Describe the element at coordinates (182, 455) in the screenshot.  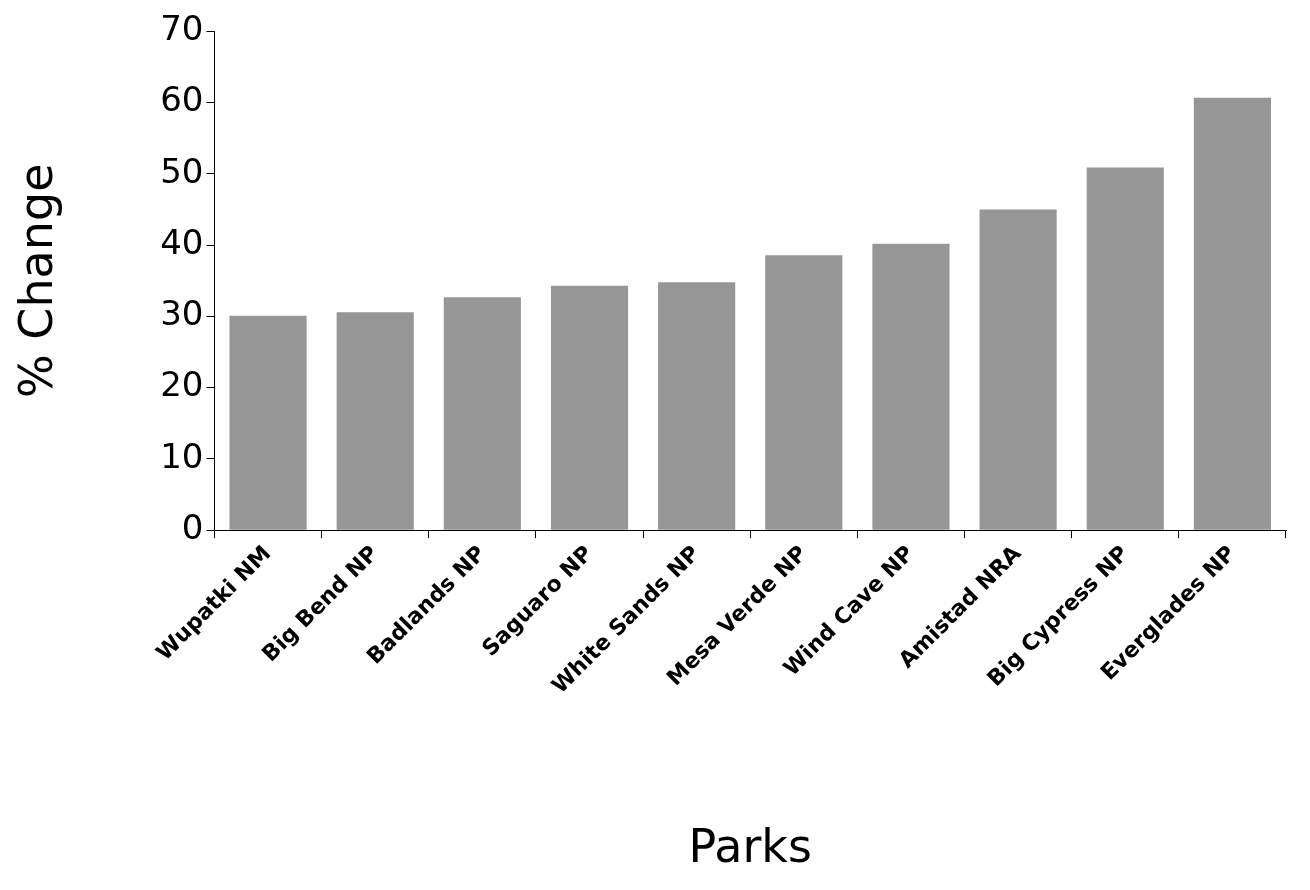
I see `y-tick-label: 10` at that location.